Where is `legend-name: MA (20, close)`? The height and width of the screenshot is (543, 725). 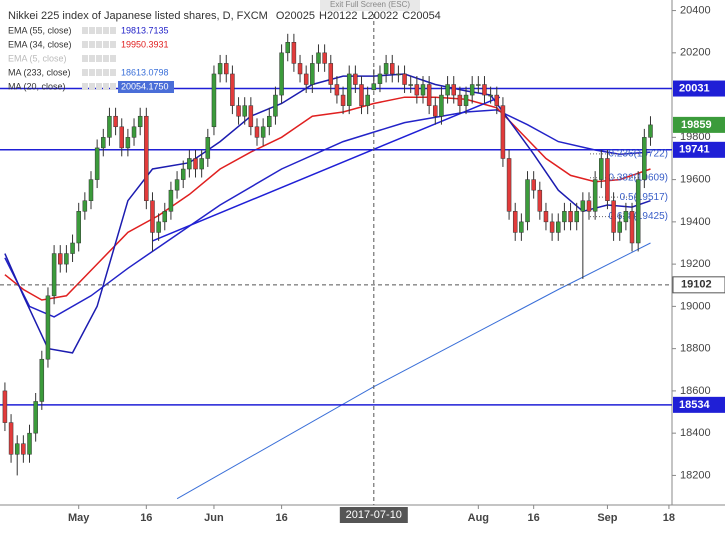 legend-name: MA (20, close) is located at coordinates (37, 86).